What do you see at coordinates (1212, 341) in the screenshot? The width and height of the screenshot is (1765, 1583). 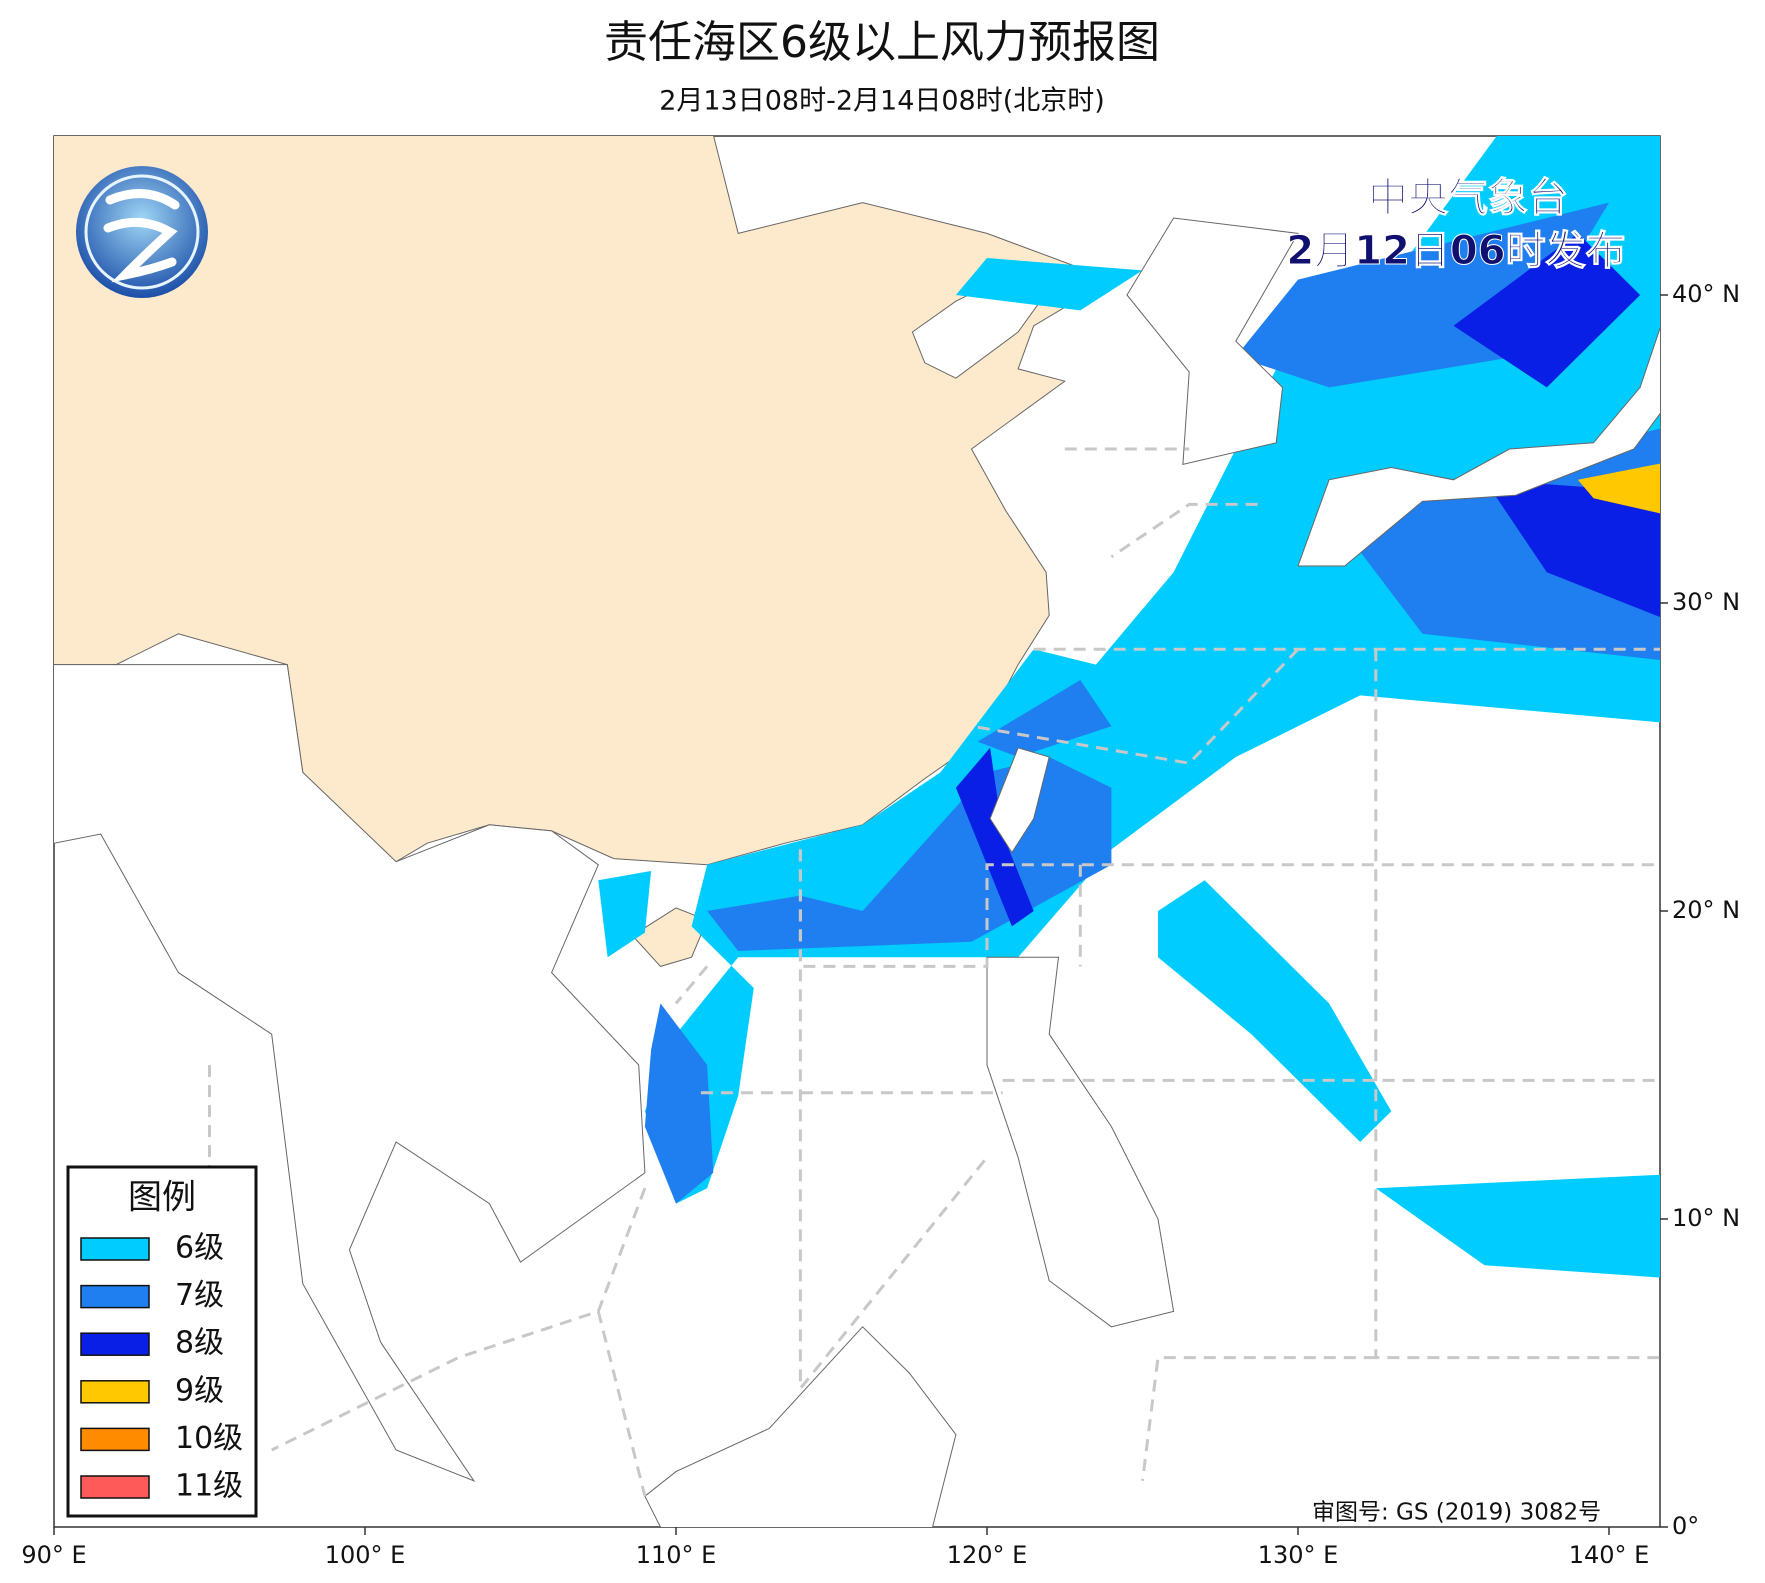 I see `korea-land` at bounding box center [1212, 341].